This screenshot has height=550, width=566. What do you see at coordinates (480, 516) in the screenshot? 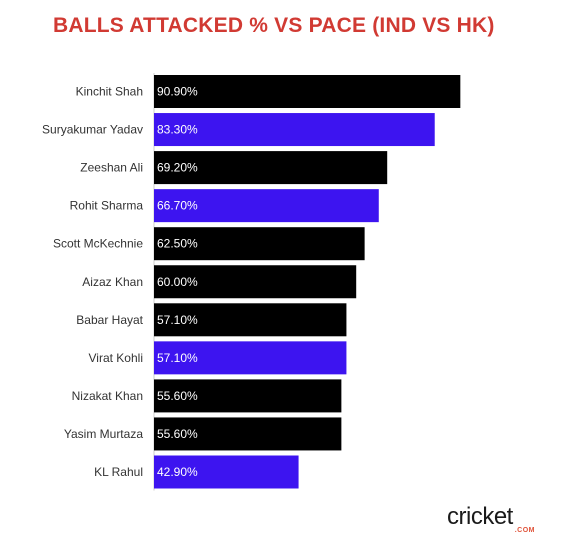
I see `logo-wordmark: cricket` at bounding box center [480, 516].